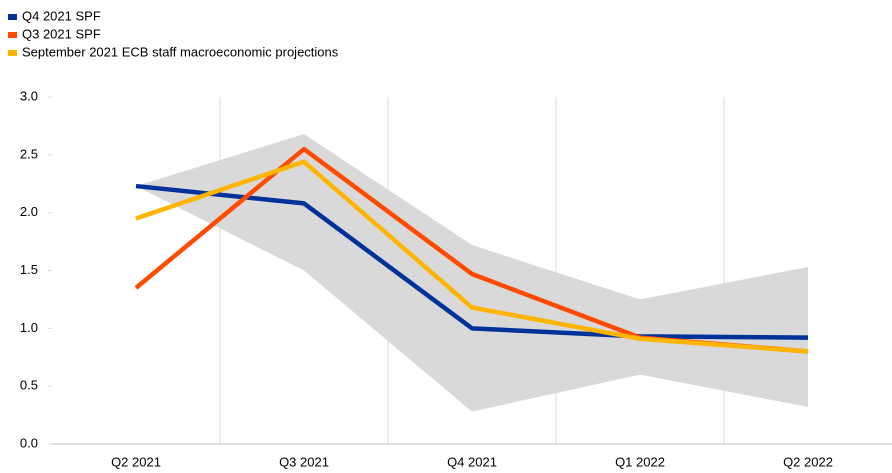 The width and height of the screenshot is (892, 473). What do you see at coordinates (136, 461) in the screenshot?
I see `x-tick-label: Q2 2021` at bounding box center [136, 461].